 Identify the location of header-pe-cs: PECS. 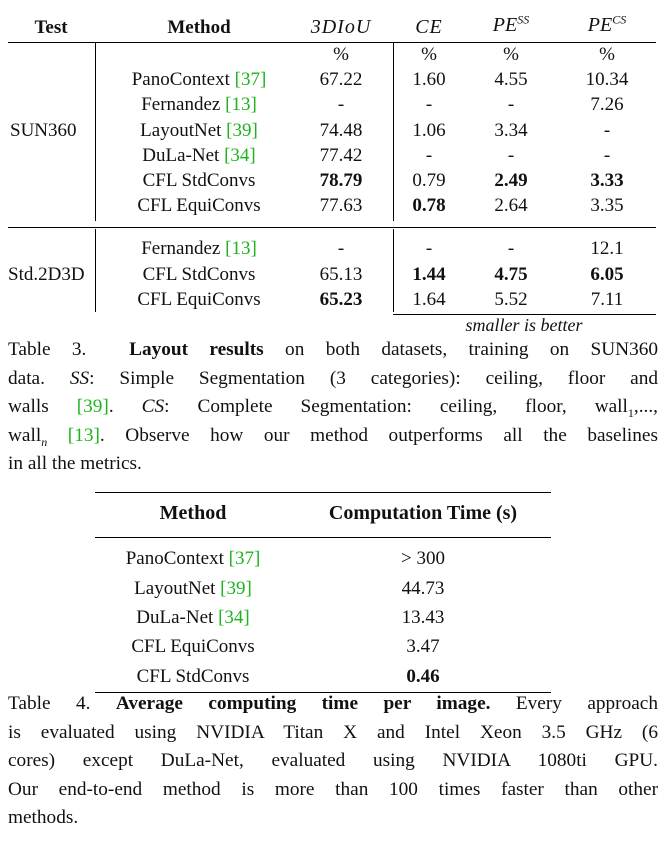
(607, 24).